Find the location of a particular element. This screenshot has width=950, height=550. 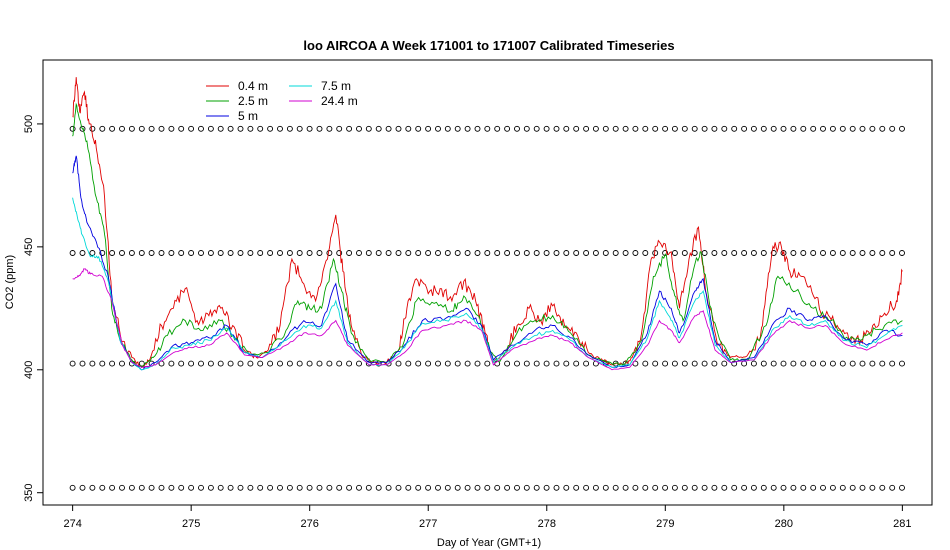

y-tick-label: 500 is located at coordinates (29, 124).